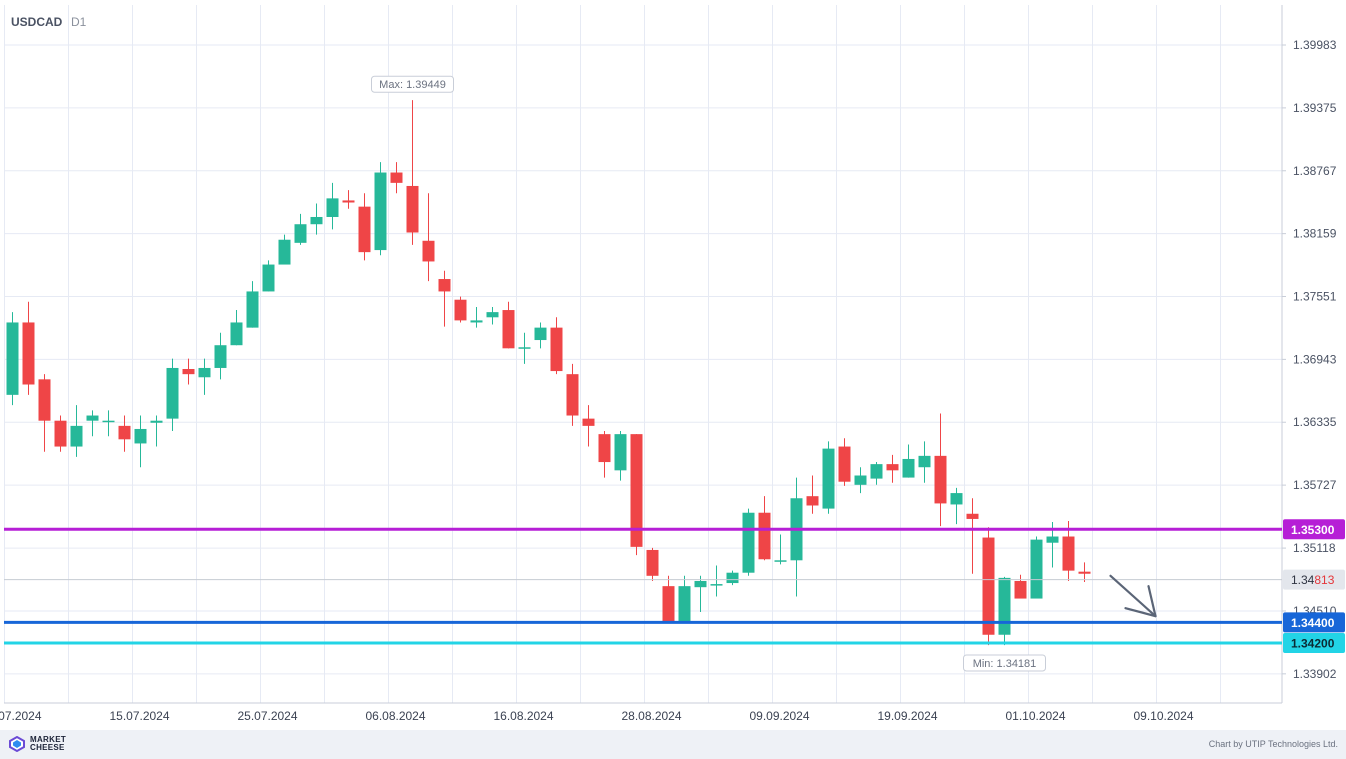 This screenshot has width=1346, height=759. Describe the element at coordinates (1315, 45) in the screenshot. I see `y-tick-label: 1.39983` at that location.